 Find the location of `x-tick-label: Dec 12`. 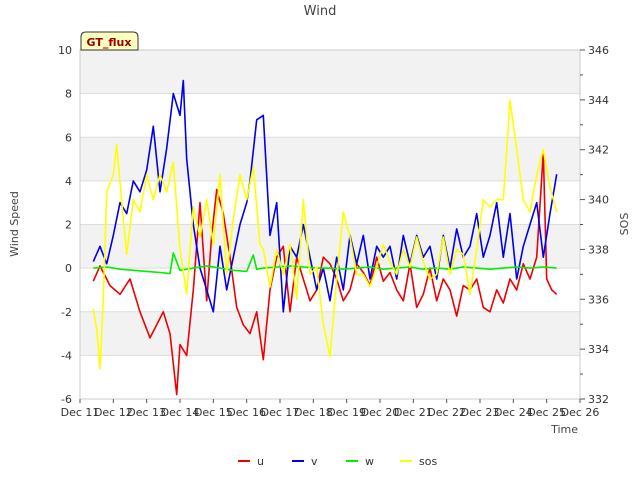

x-tick-label: Dec 12 is located at coordinates (113, 412).